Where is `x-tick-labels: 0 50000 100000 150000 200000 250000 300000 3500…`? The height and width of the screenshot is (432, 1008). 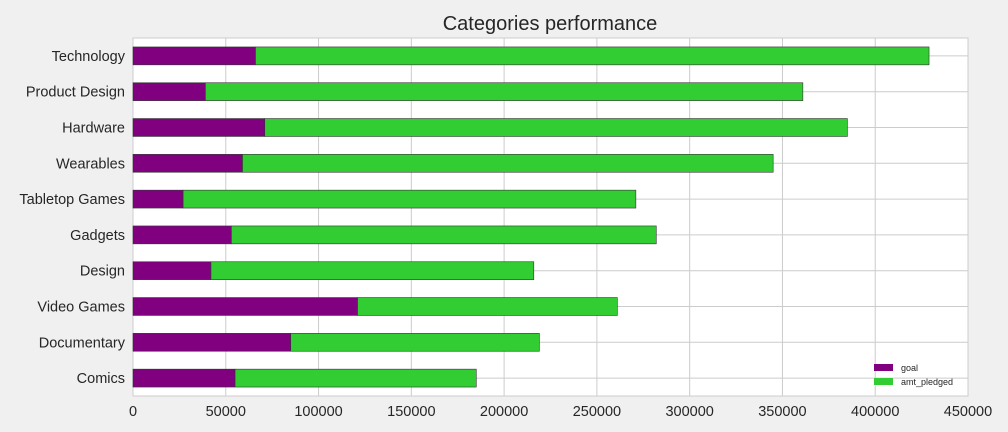 x-tick-labels: 0 50000 100000 150000 200000 250000 300000 3500… is located at coordinates (560, 412).